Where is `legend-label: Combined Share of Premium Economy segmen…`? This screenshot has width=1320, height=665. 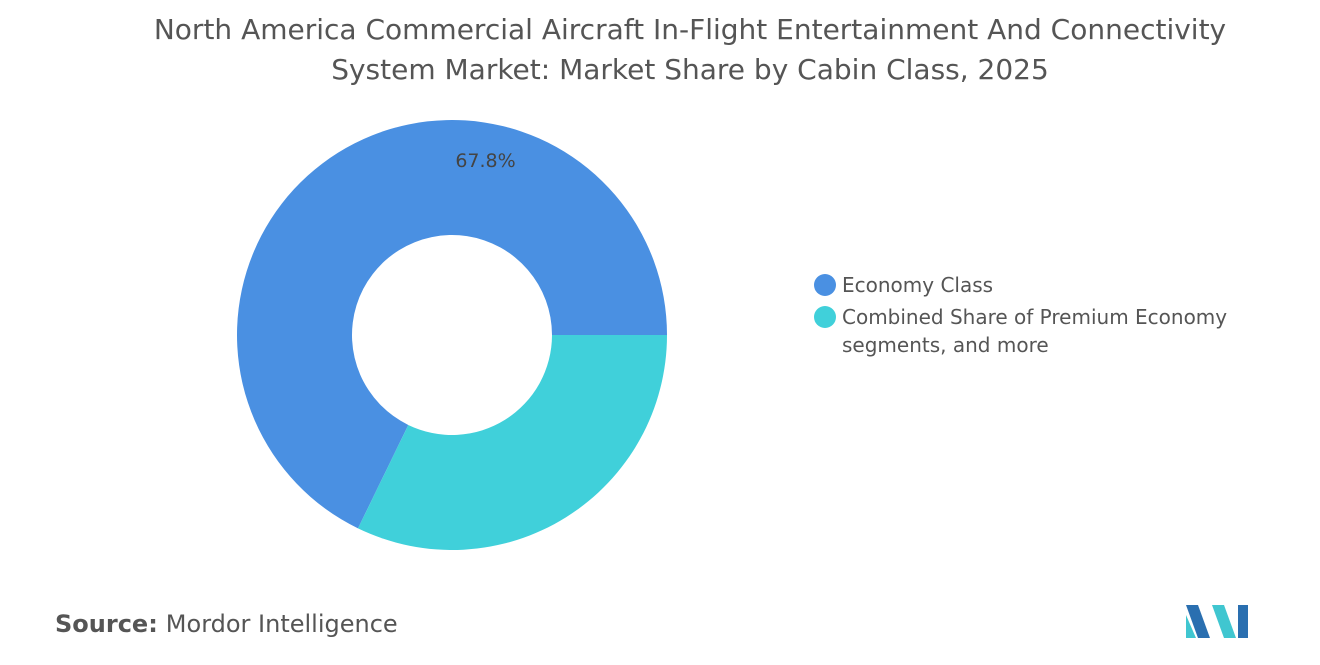 legend-label: Combined Share of Premium Economy segmen… is located at coordinates (1035, 331).